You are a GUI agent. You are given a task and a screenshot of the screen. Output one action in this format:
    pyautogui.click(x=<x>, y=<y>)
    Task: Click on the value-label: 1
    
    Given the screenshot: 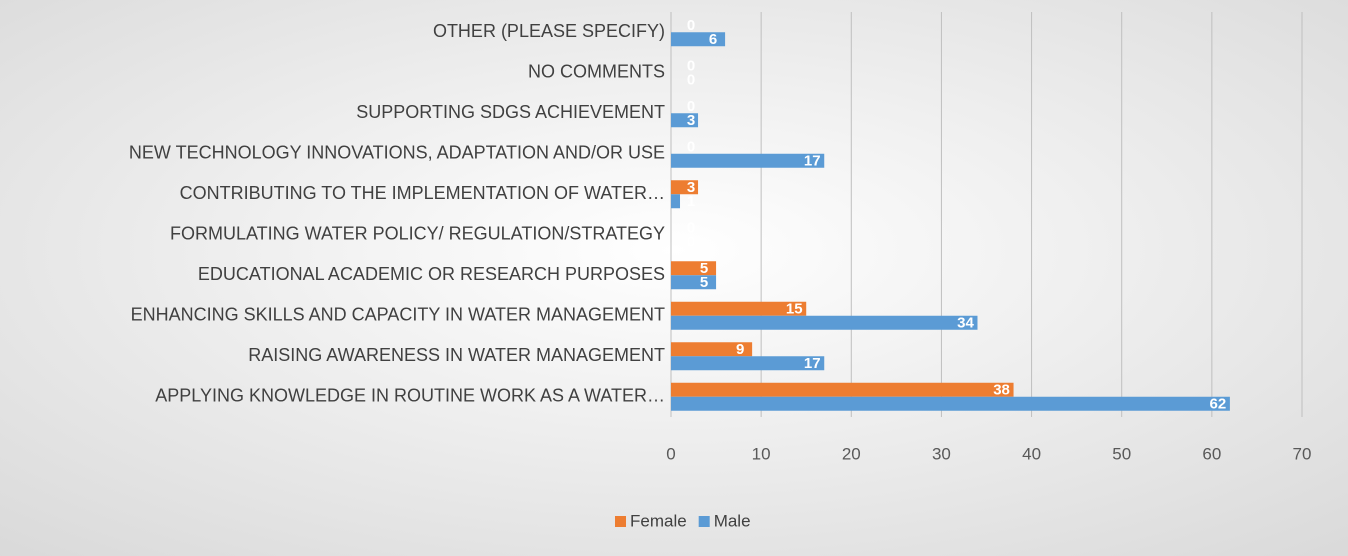 What is the action you would take?
    pyautogui.click(x=691, y=201)
    